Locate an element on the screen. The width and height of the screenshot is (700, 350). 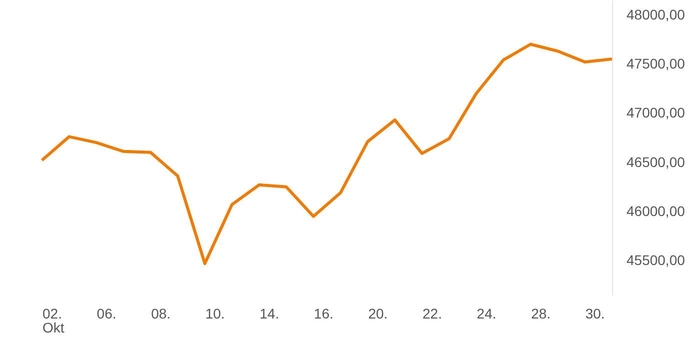
y-tick-label: 48000,00 is located at coordinates (656, 14).